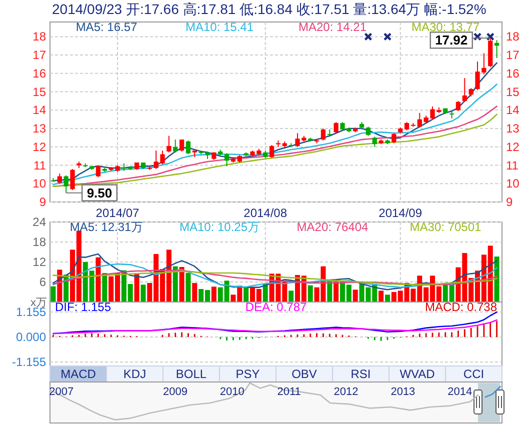 This screenshot has height=428, width=519. Describe the element at coordinates (400, 213) in the screenshot. I see `x-tick-label: 2014/09` at that location.